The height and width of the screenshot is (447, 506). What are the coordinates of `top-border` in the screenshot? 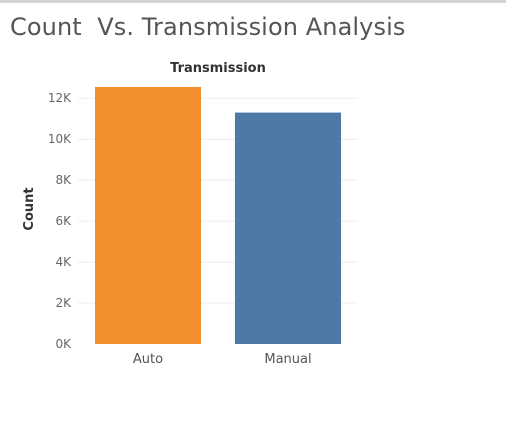 It's located at (253, 1).